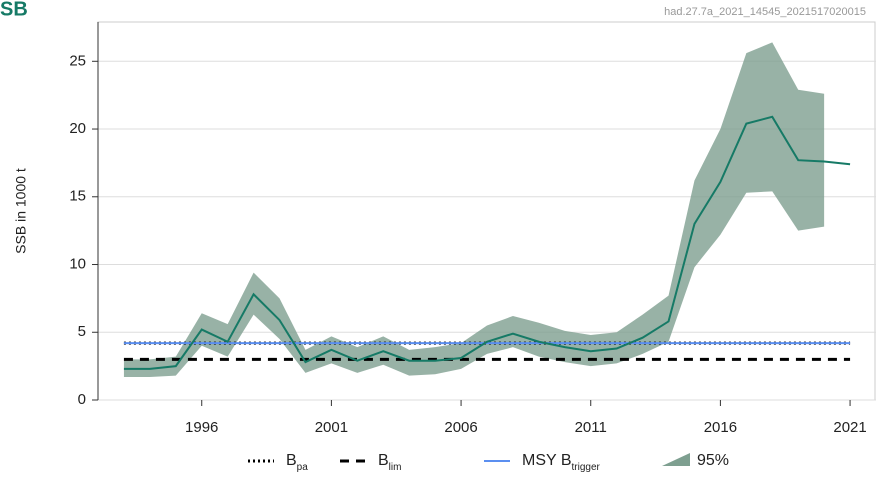  I want to click on chart-subtitle: had.27.7a_2021_14545_2021517020015, so click(765, 12).